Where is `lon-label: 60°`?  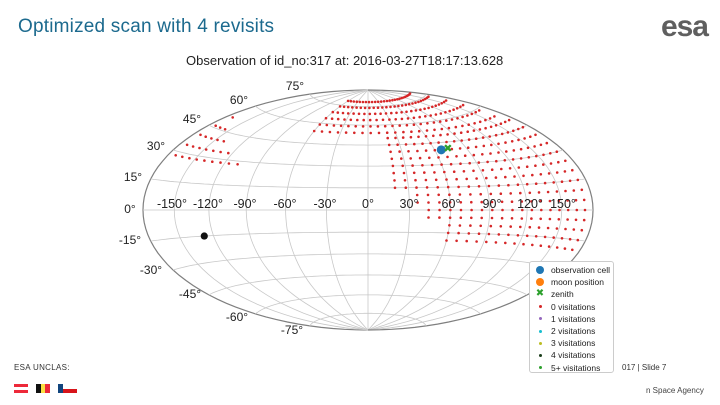 lon-label: 60° is located at coordinates (451, 204).